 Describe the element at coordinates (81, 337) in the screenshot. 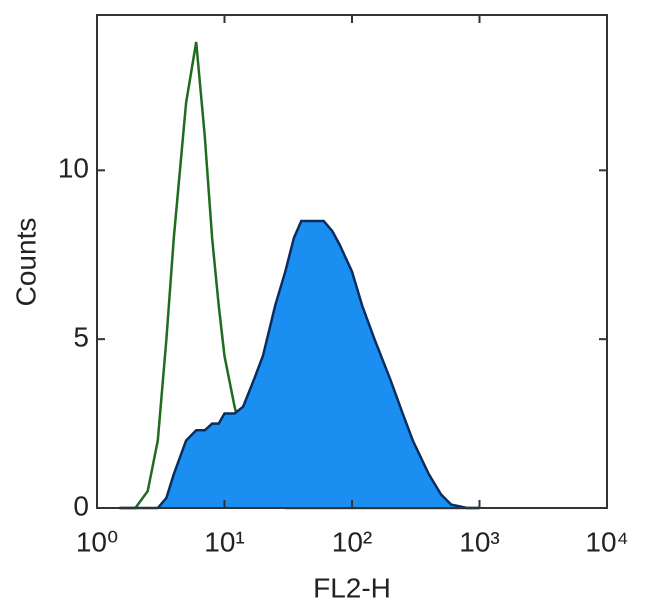

I see `y-tick-label: 5` at that location.